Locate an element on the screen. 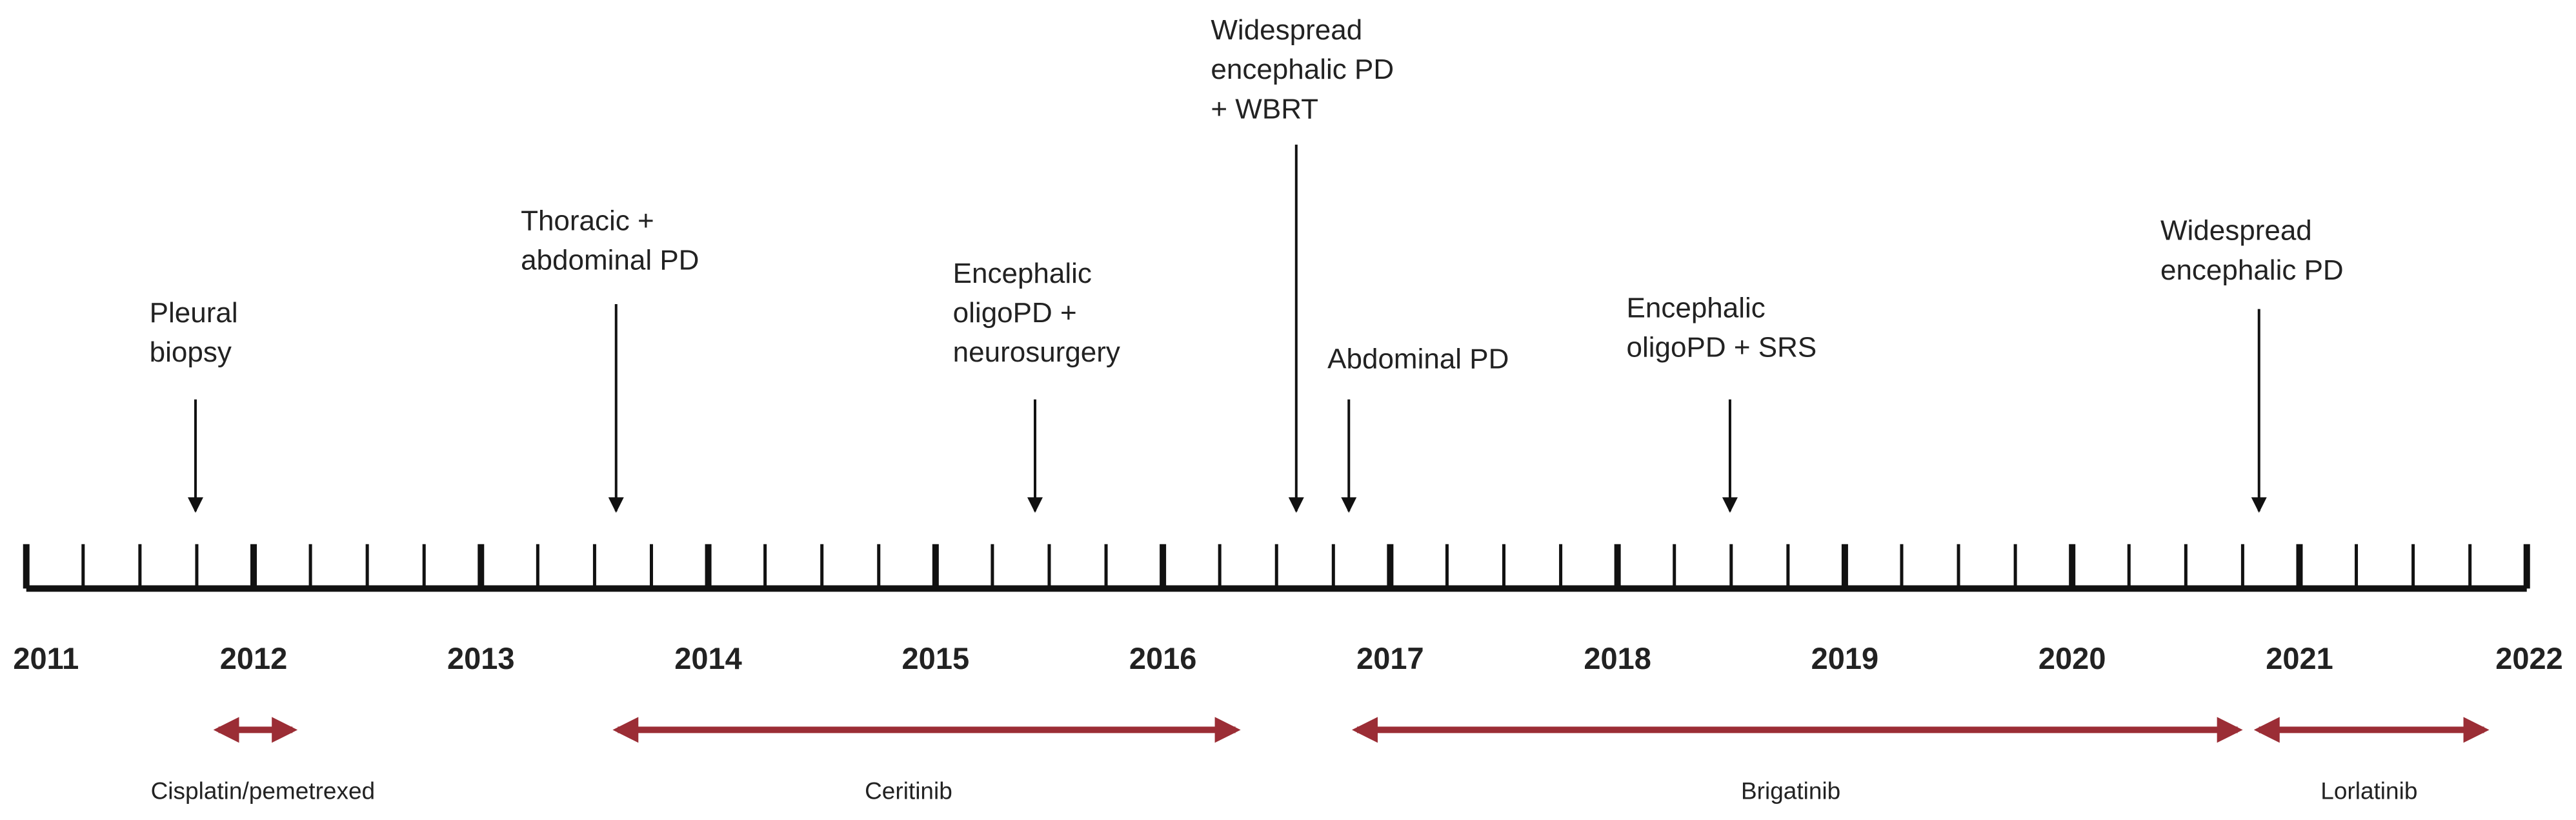 The width and height of the screenshot is (2576, 820). year-label: 2014 is located at coordinates (708, 658).